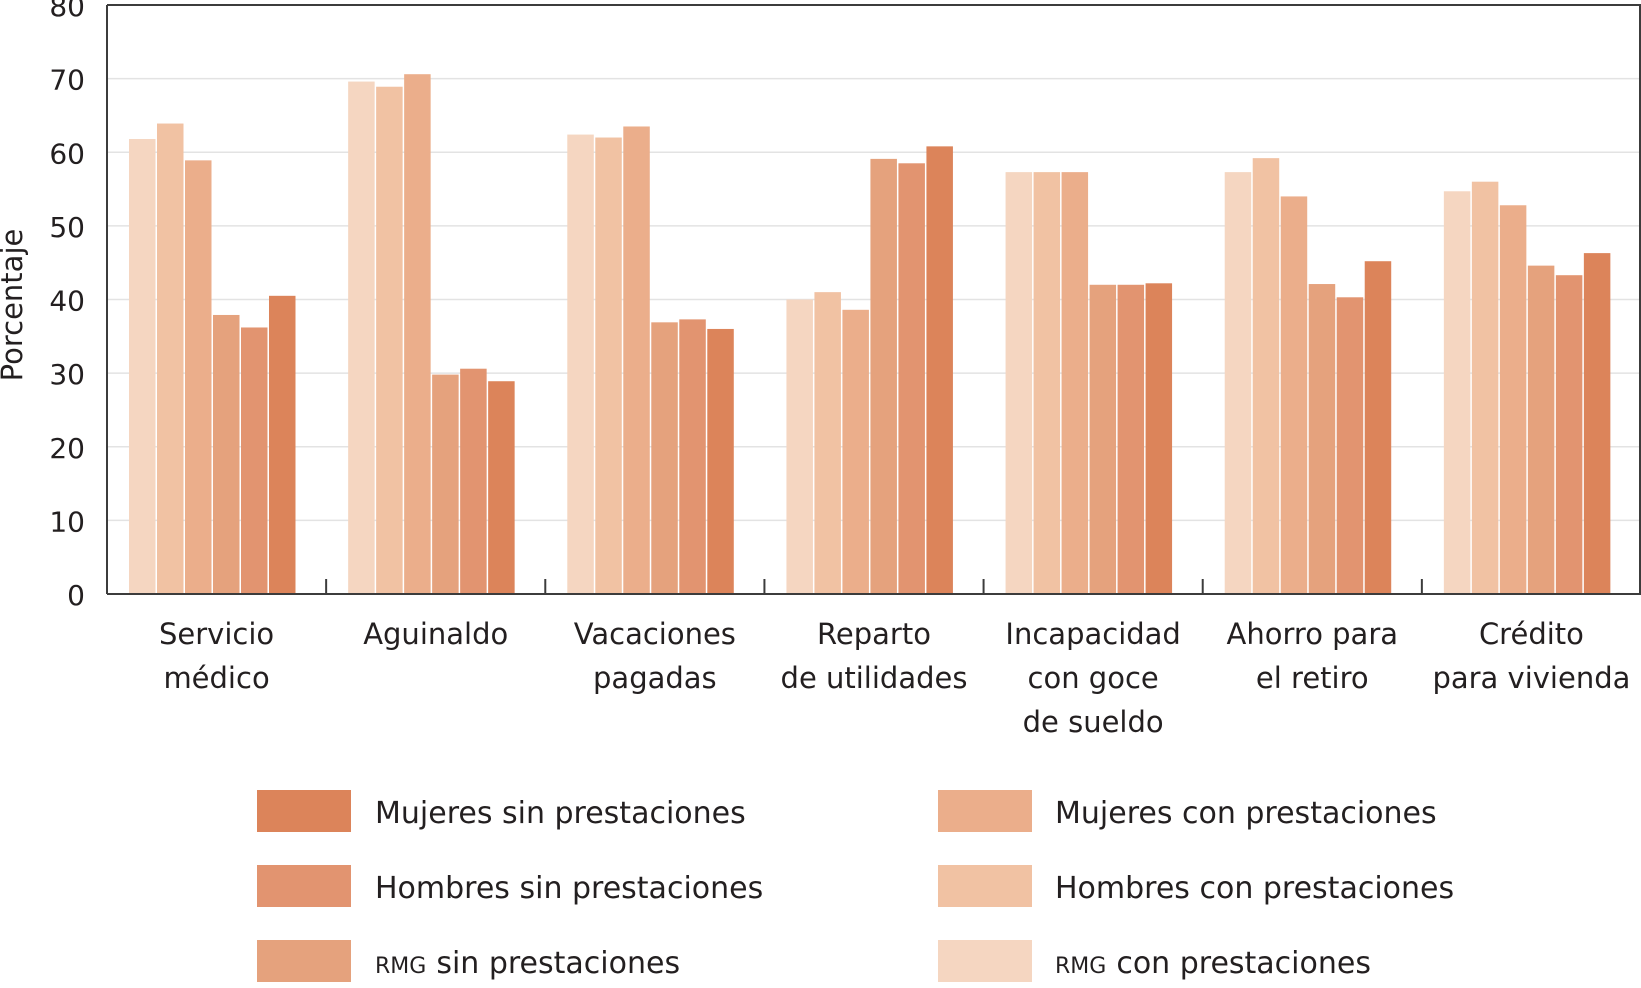 This screenshot has width=1641, height=988. I want to click on legend-item: Hombres sin prestaciones, so click(510, 886).